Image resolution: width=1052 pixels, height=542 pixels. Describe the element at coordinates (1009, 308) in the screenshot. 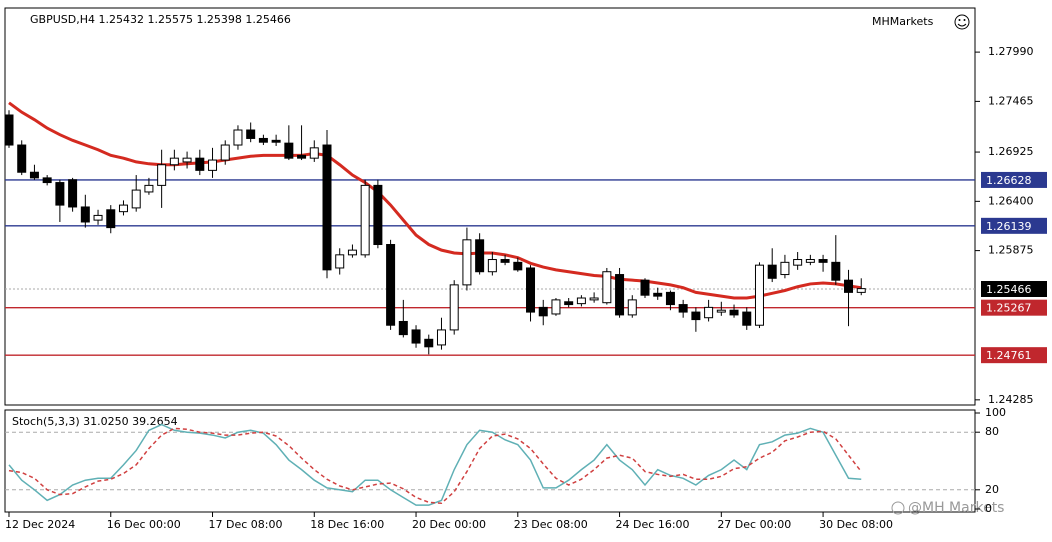

I see `level-value: 1.25267` at that location.